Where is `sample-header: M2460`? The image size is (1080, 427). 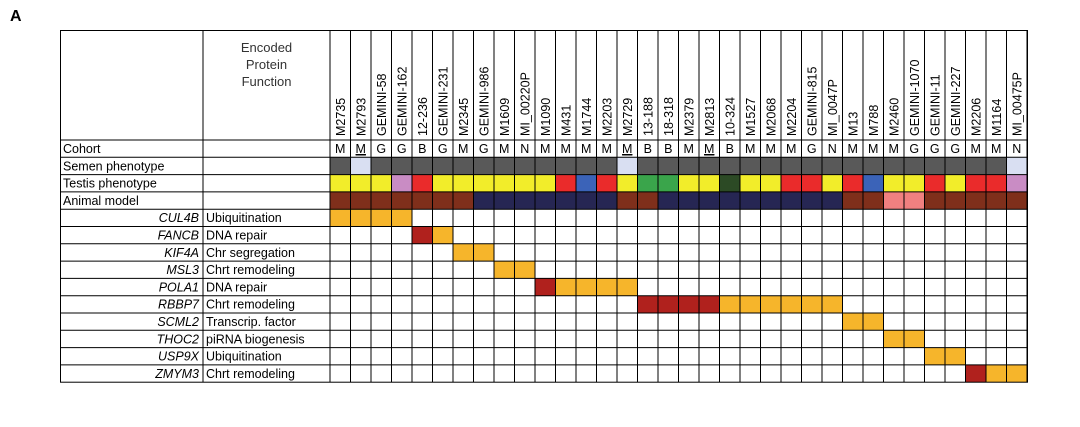 sample-header: M2460 is located at coordinates (894, 117).